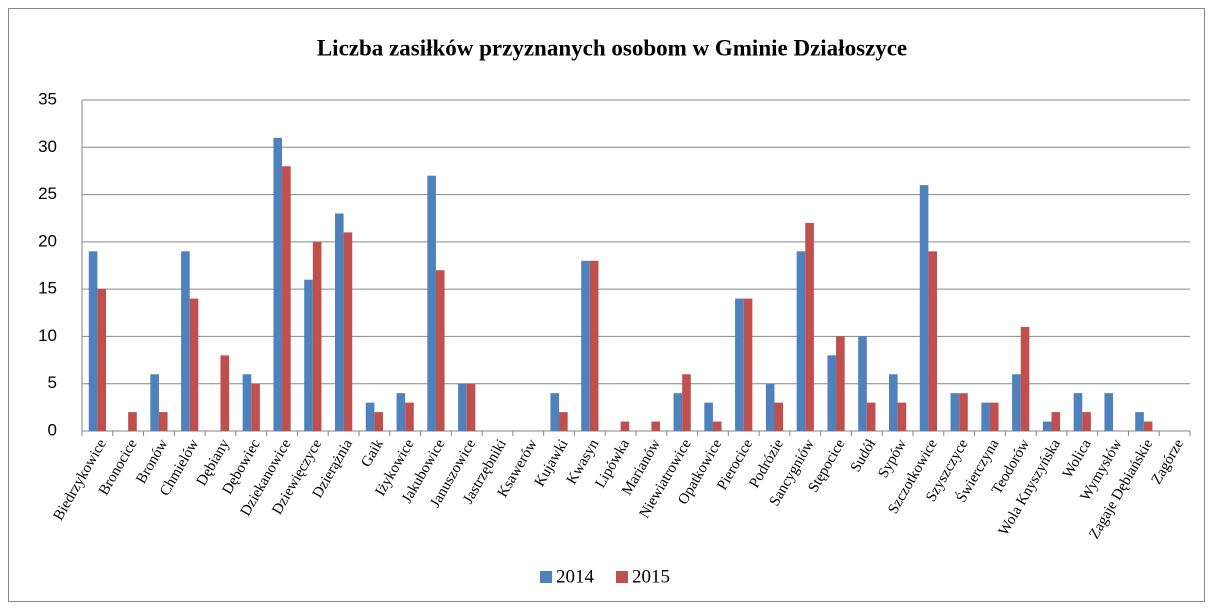  I want to click on y-tick-label: 25, so click(47, 193).